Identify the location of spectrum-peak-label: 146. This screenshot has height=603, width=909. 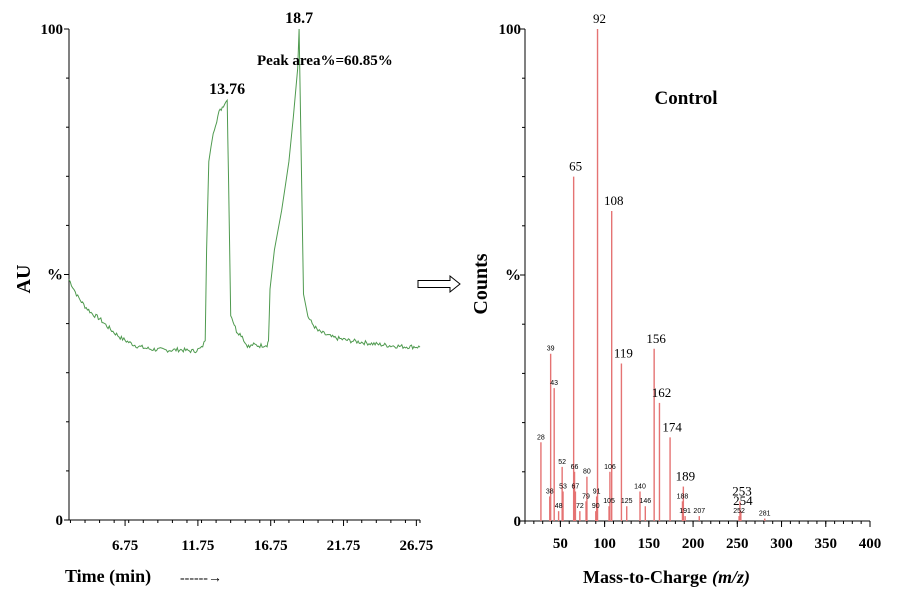
(645, 501).